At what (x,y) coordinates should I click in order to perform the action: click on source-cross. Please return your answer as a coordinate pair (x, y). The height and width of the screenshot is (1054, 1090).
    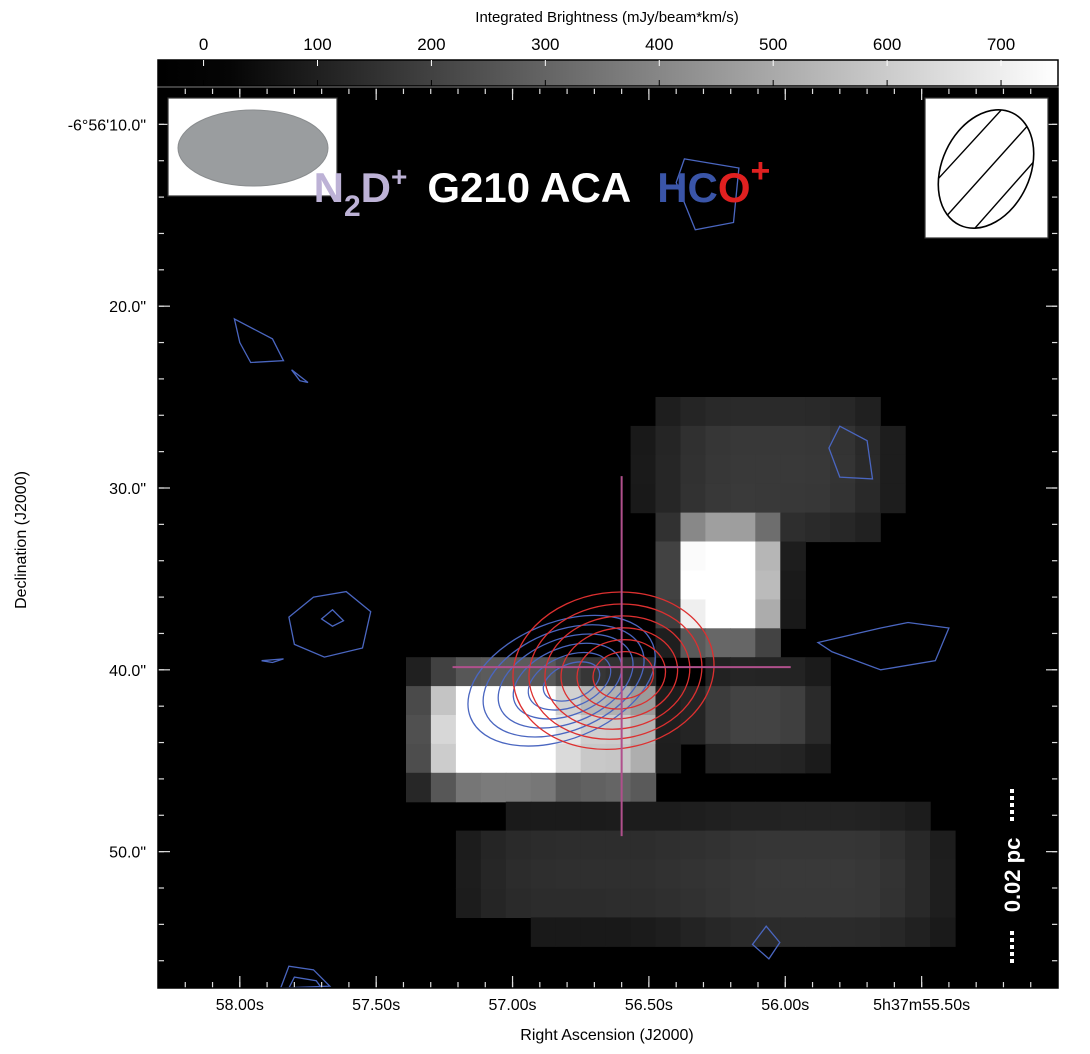
    Looking at the image, I should click on (621, 656).